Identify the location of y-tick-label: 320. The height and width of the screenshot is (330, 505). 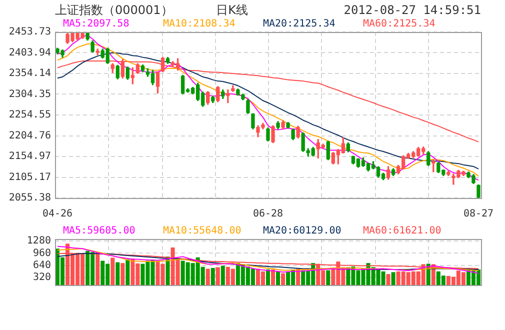
(41, 278).